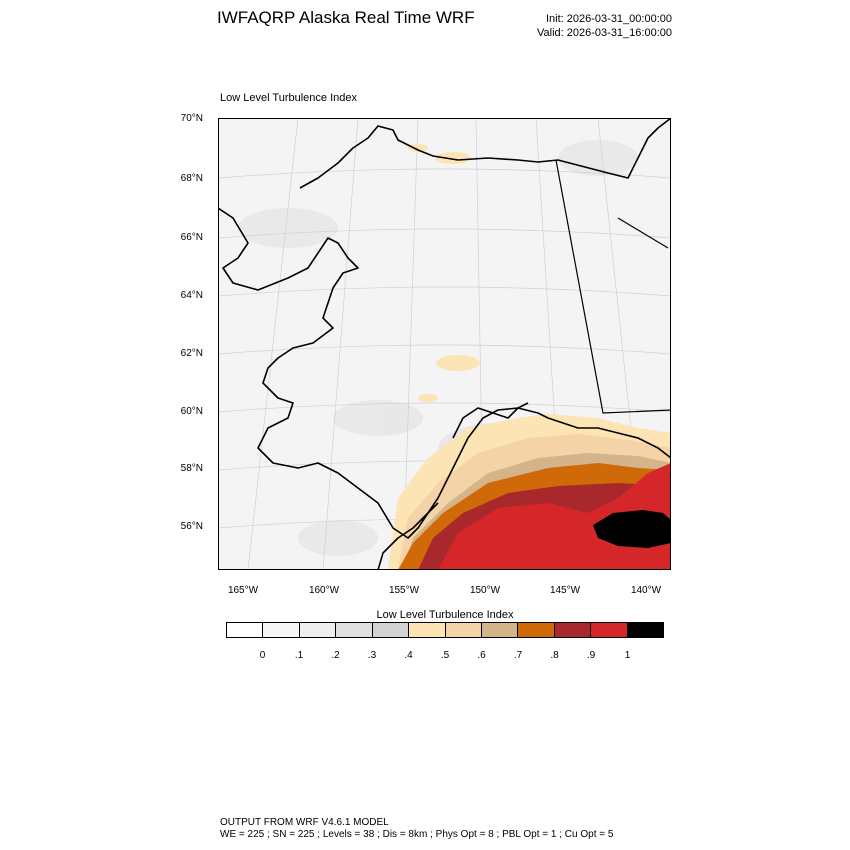 This screenshot has height=850, width=850. I want to click on colorbar-label-7: .7, so click(518, 655).